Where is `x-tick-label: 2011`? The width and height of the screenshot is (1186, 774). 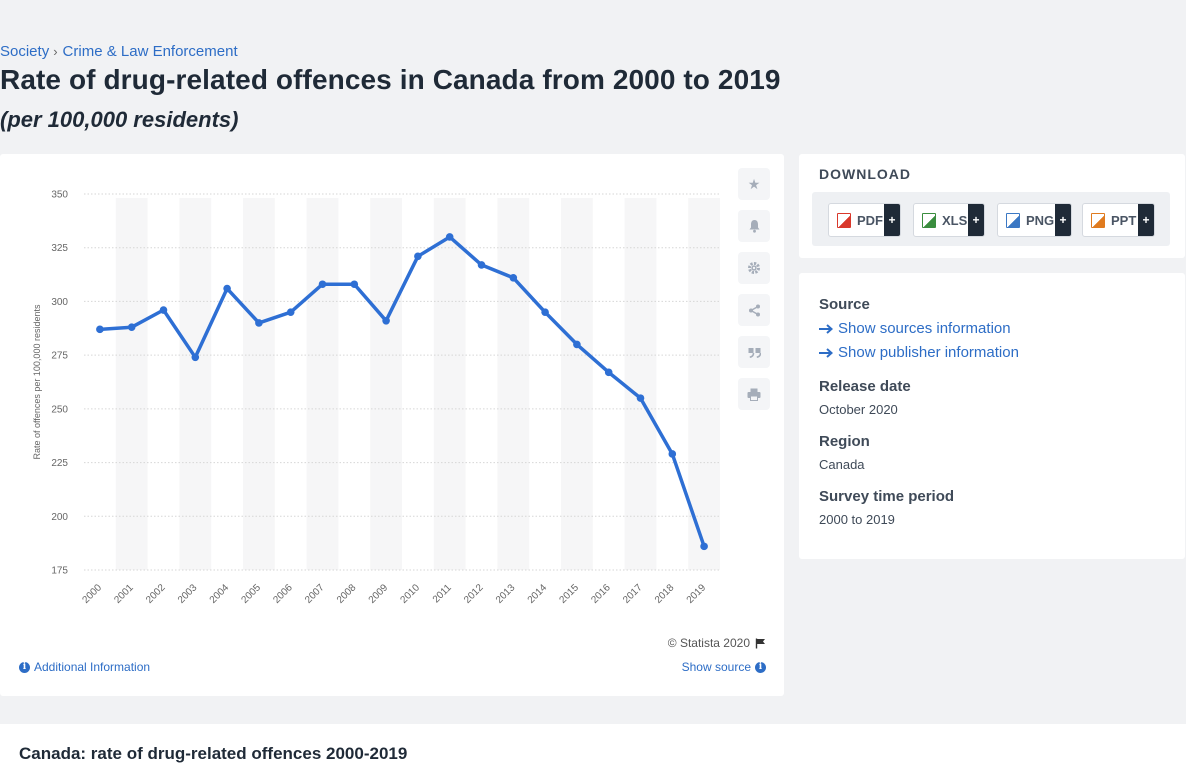
x-tick-label: 2011 is located at coordinates (442, 593).